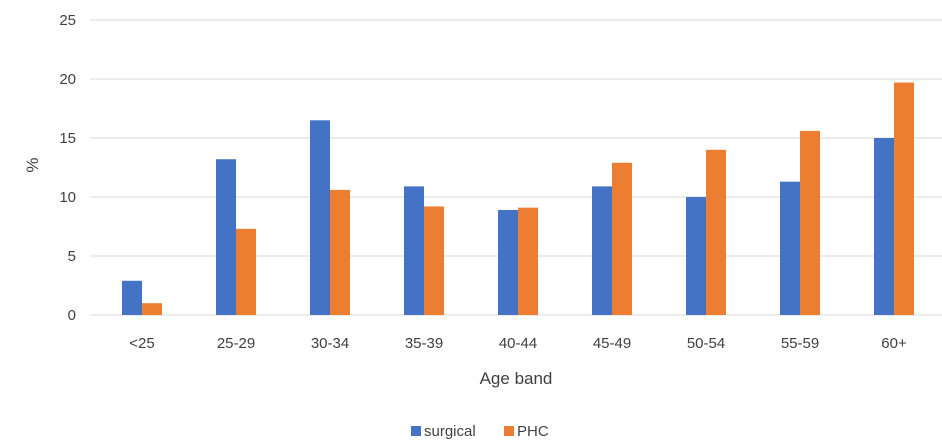 This screenshot has width=942, height=445. What do you see at coordinates (72, 315) in the screenshot?
I see `y-tick-label: 0` at bounding box center [72, 315].